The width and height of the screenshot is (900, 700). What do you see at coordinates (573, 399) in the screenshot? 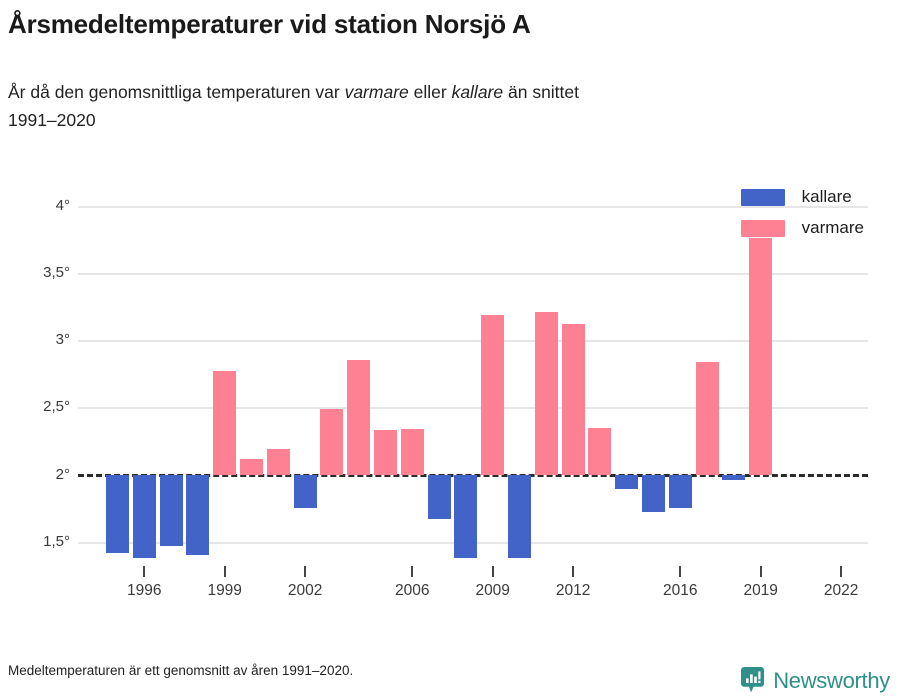
I see `bar-2012` at bounding box center [573, 399].